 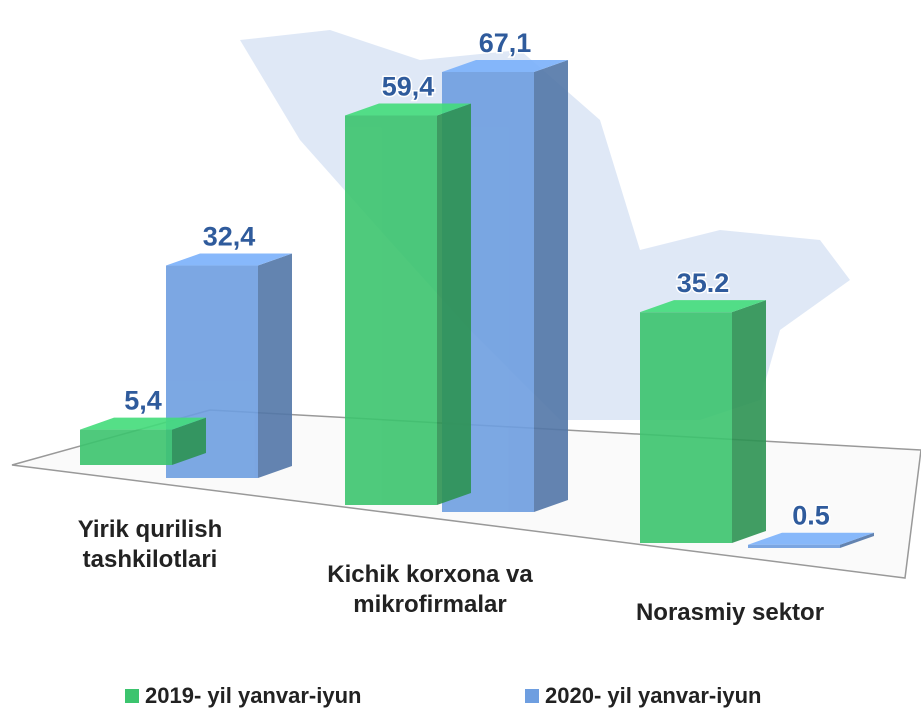 I want to click on value-label: 59,4, so click(x=408, y=86).